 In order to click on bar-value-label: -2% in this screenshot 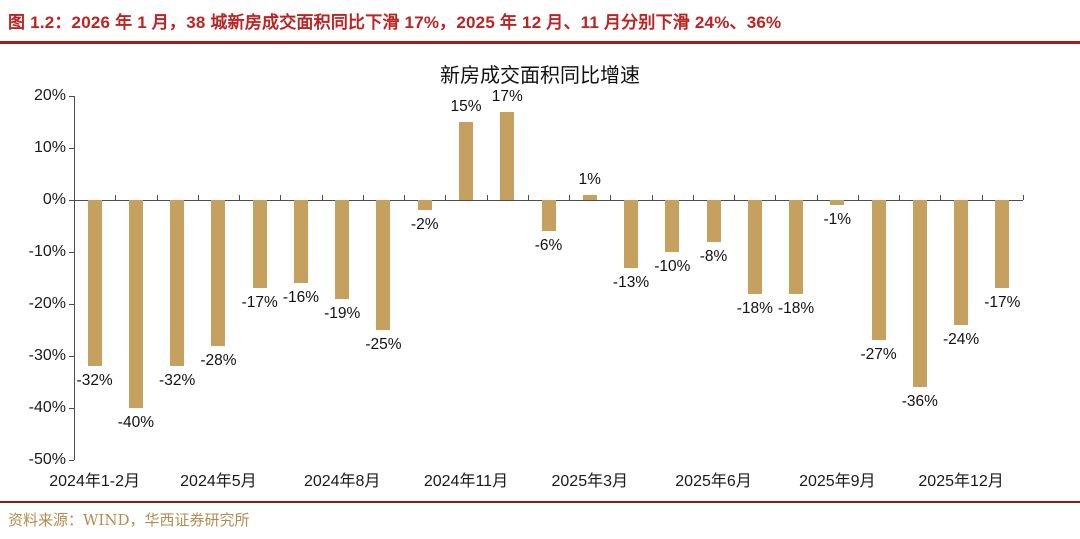, I will do `click(424, 225)`.